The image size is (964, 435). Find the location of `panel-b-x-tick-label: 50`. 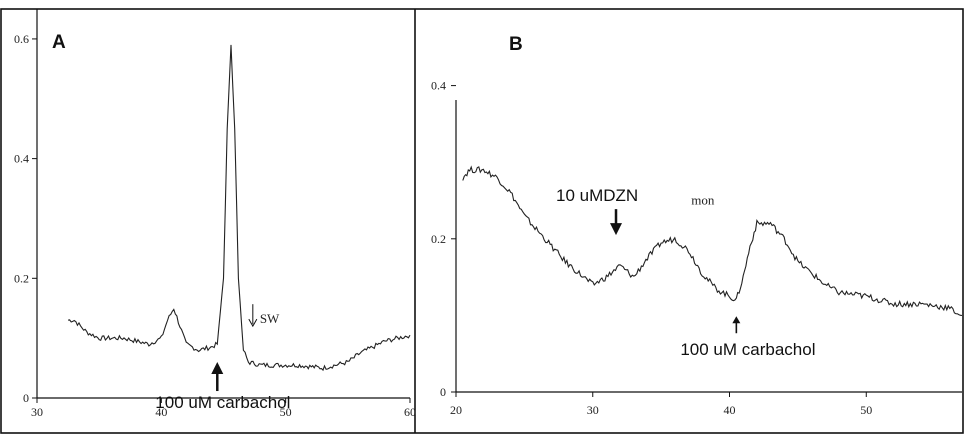

panel-b-x-tick-label: 50 is located at coordinates (866, 410).